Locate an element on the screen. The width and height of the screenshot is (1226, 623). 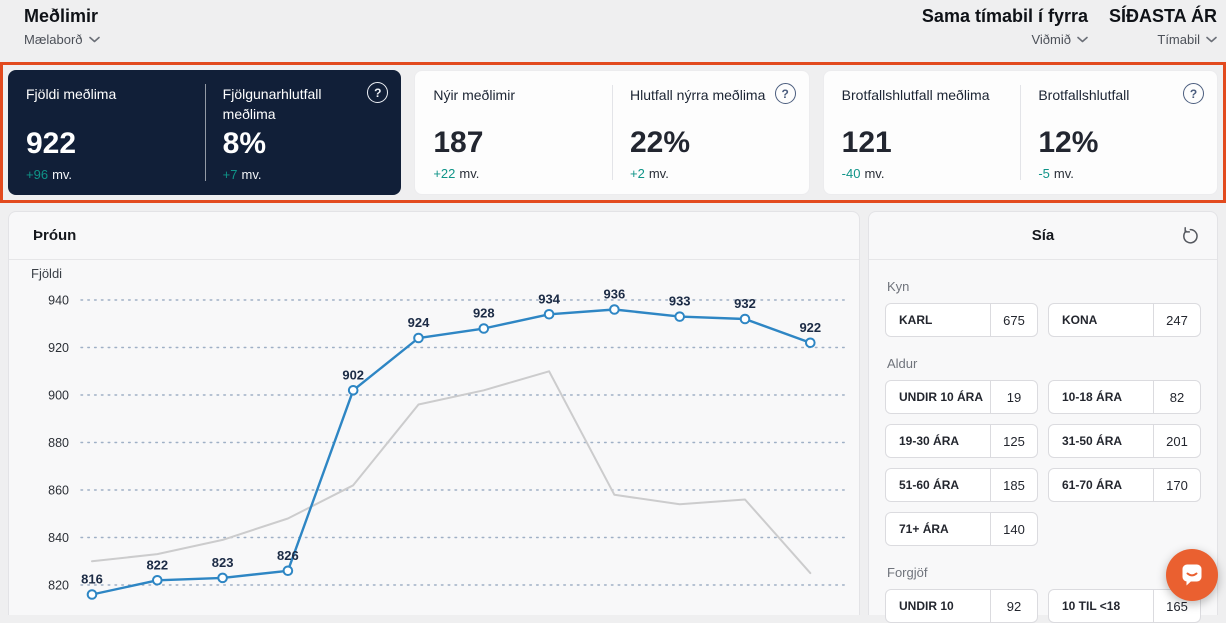
metric-delta: +2 mv. is located at coordinates (711, 173).